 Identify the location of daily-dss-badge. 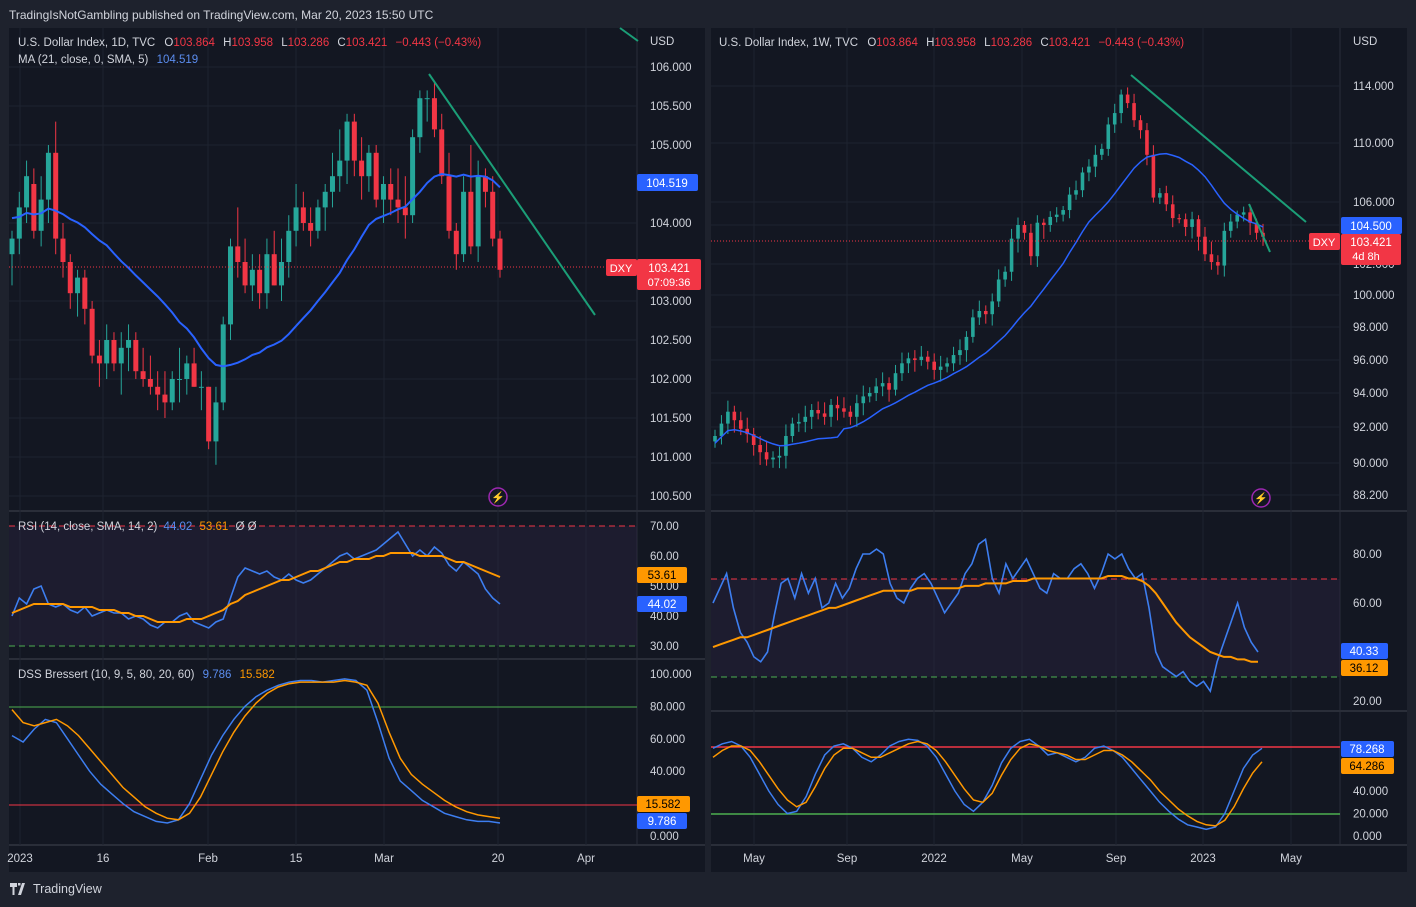
(662, 821).